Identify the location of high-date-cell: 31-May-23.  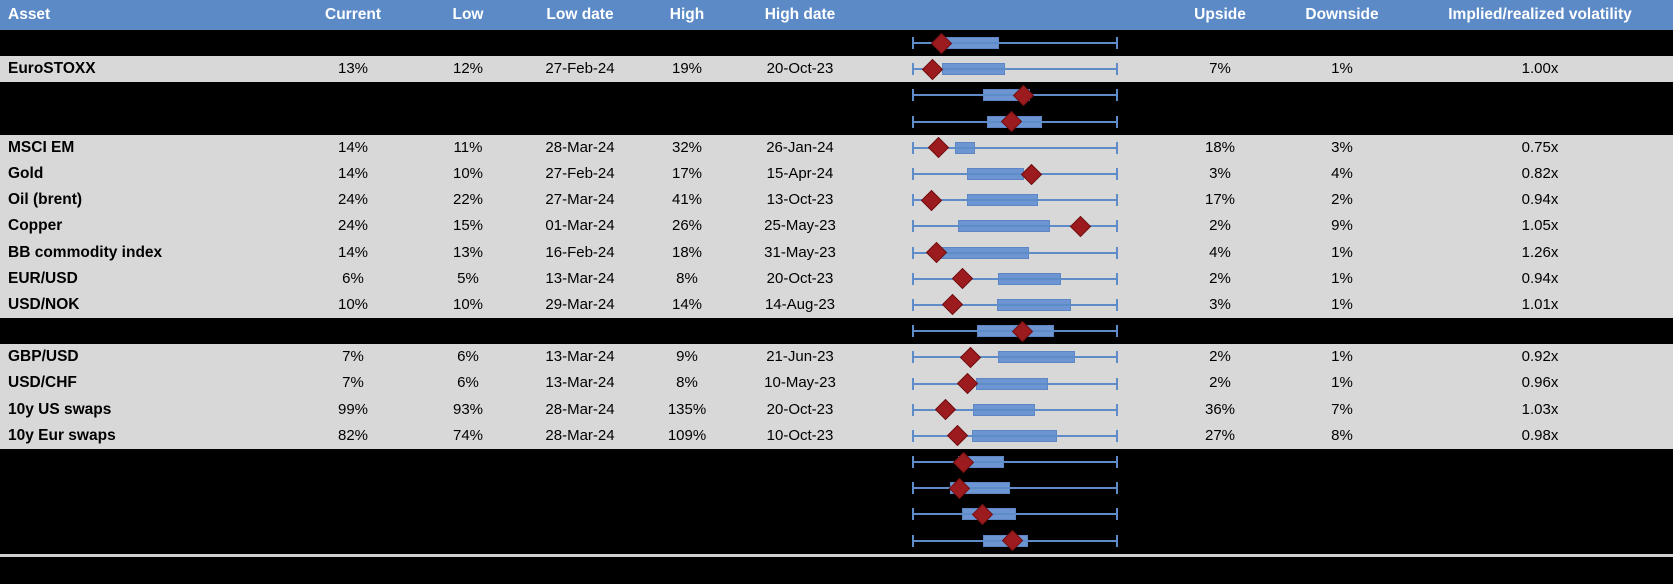
(800, 252).